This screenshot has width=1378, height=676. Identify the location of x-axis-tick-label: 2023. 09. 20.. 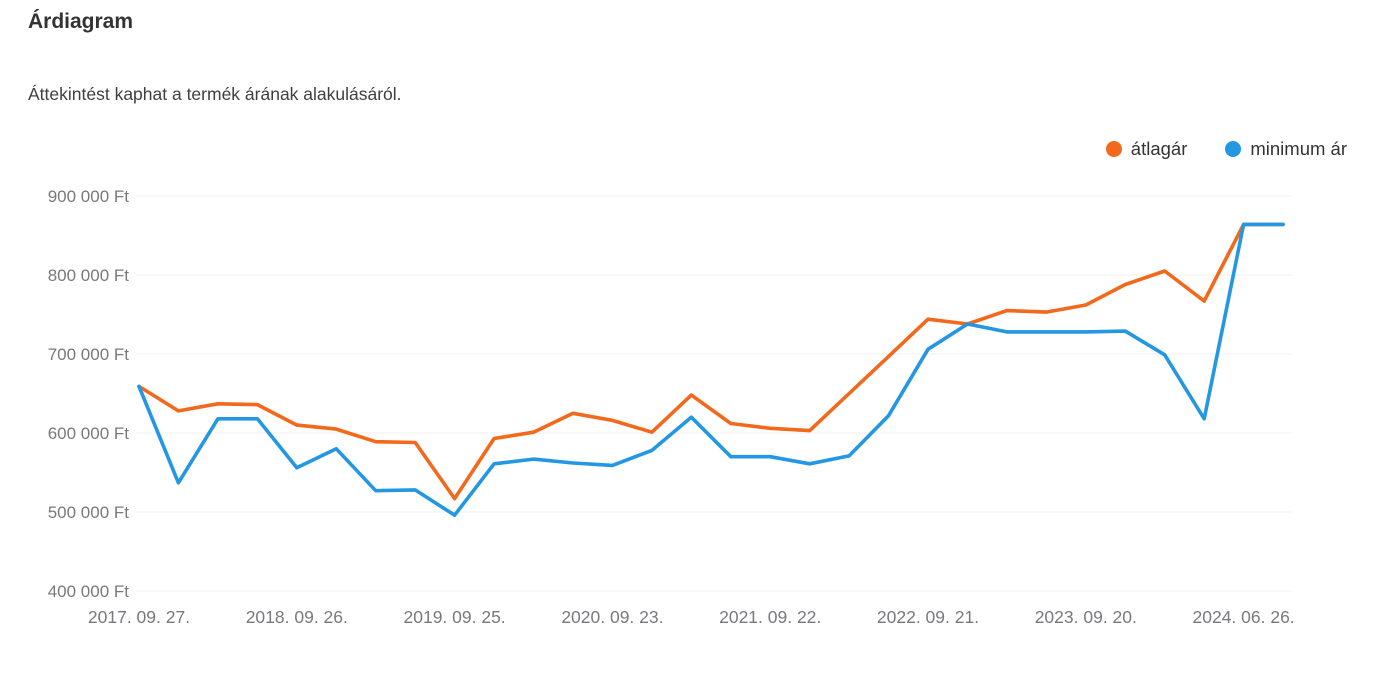
(1086, 617).